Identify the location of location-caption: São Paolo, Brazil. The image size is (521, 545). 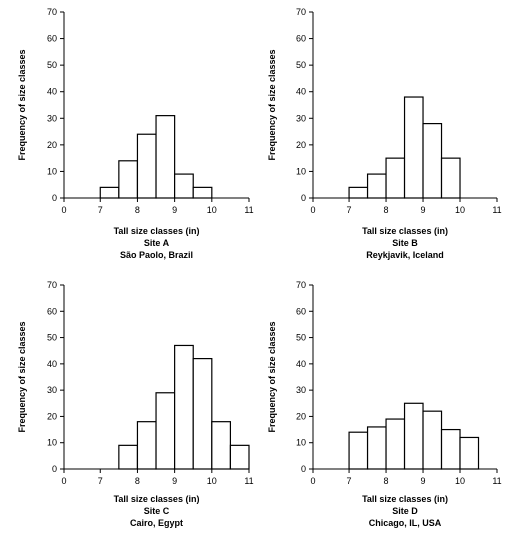
(156, 255).